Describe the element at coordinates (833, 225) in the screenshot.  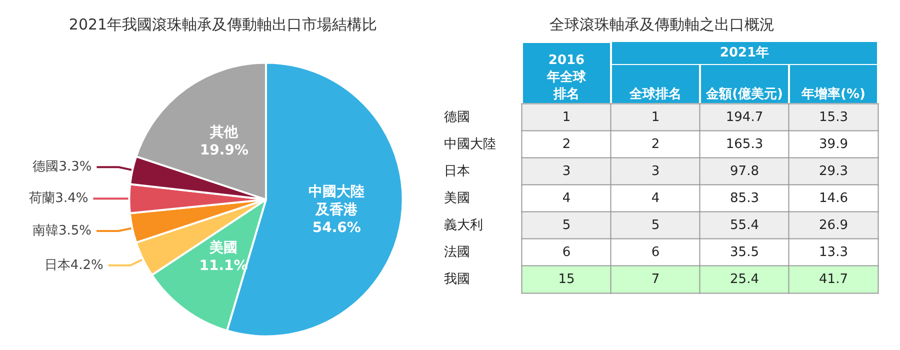
I see `data-label: 26.9` at that location.